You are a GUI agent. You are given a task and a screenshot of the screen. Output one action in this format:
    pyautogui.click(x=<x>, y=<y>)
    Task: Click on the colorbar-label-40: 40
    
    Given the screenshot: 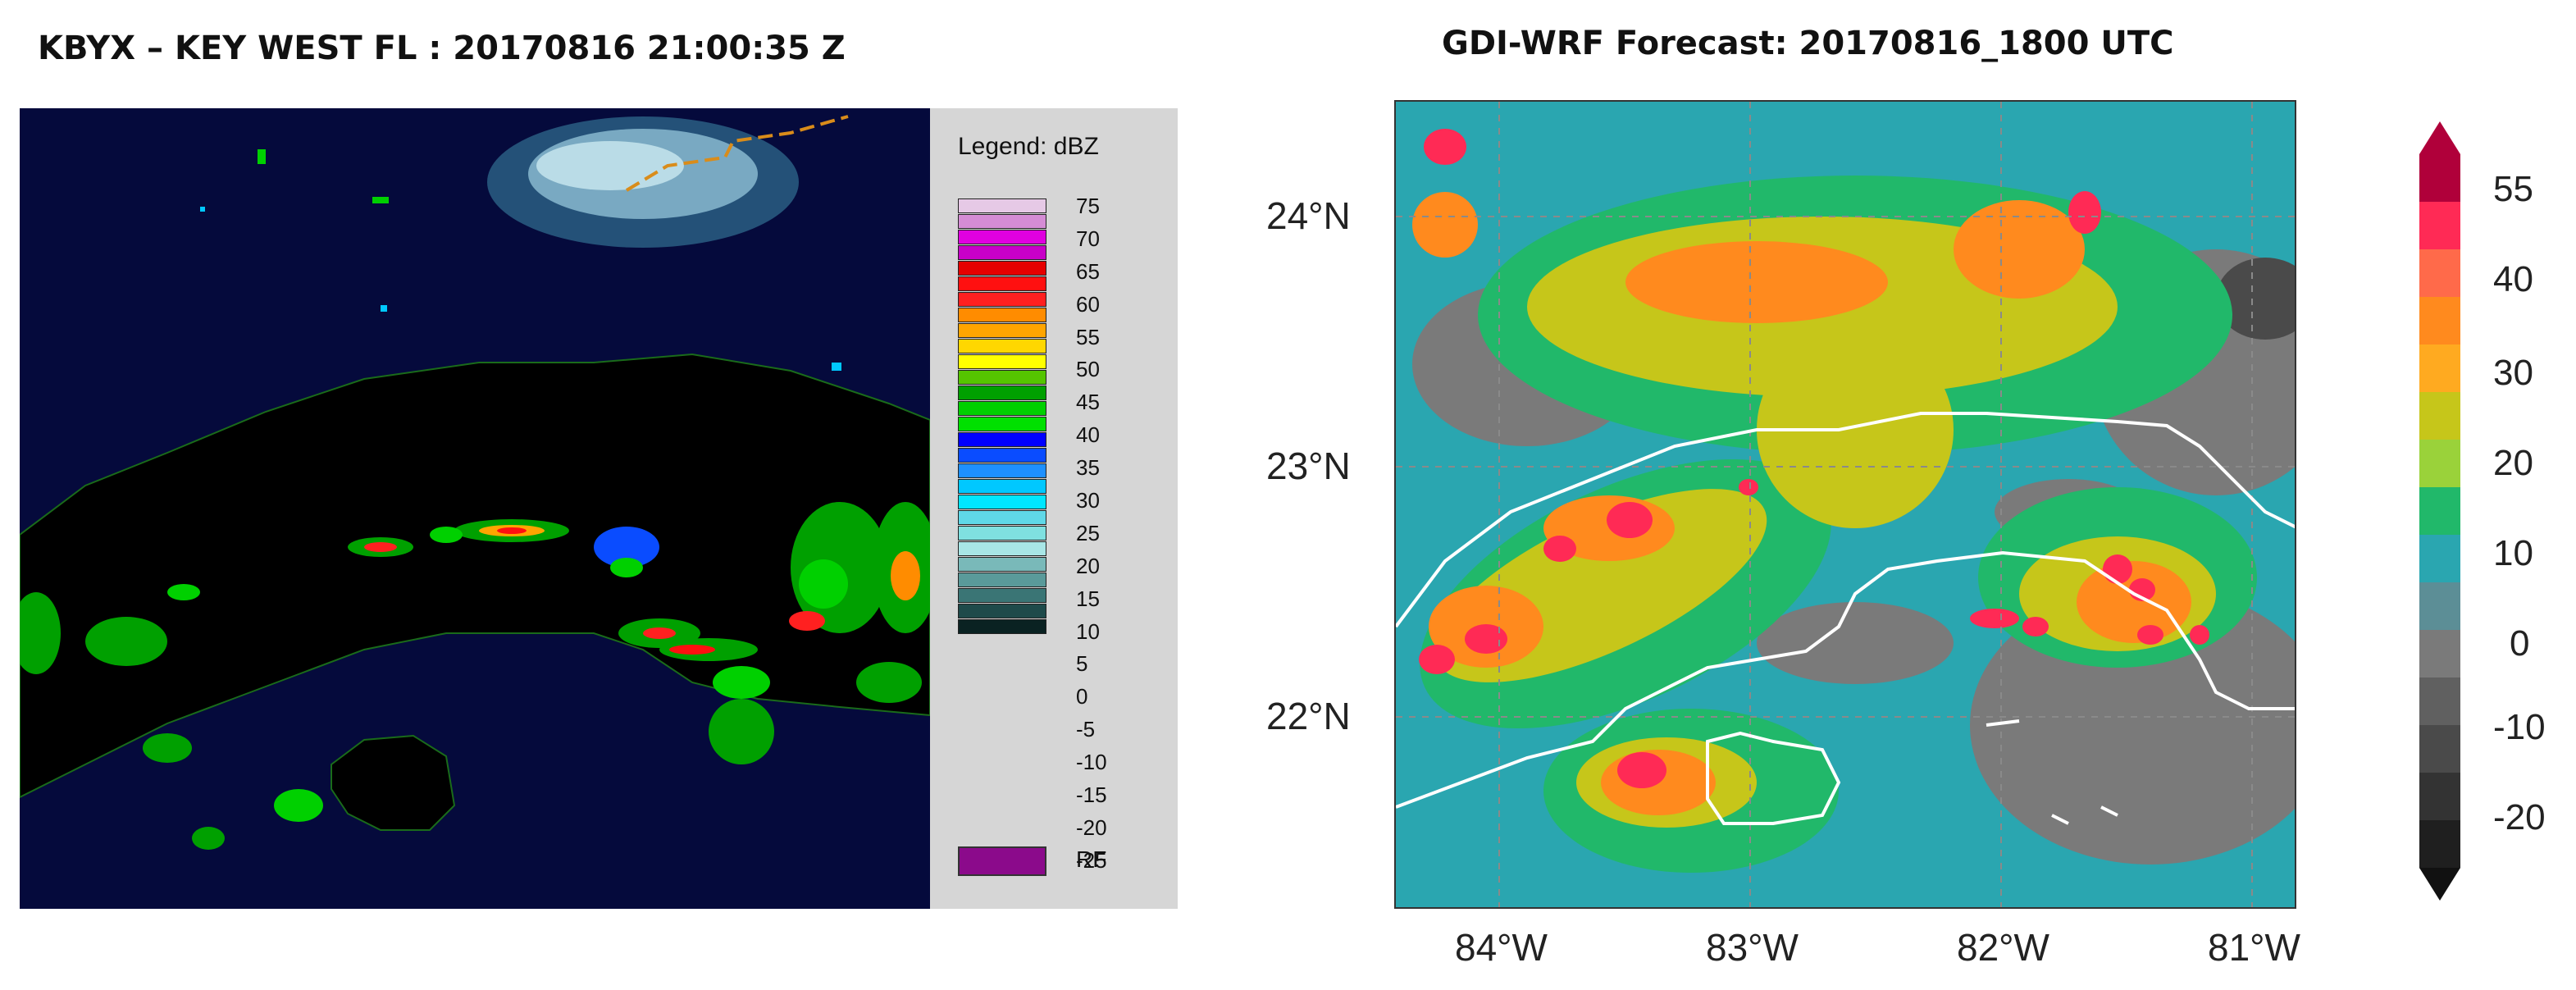 What is the action you would take?
    pyautogui.click(x=2513, y=279)
    